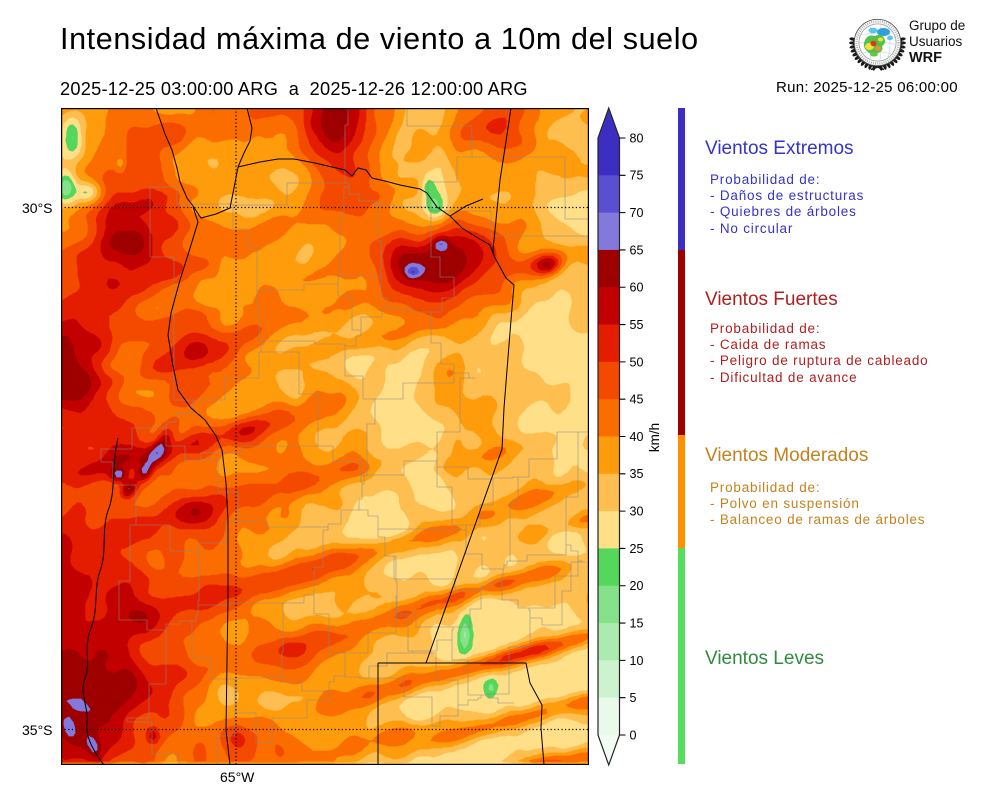  What do you see at coordinates (637, 138) in the screenshot?
I see `svg-text: 80` at bounding box center [637, 138].